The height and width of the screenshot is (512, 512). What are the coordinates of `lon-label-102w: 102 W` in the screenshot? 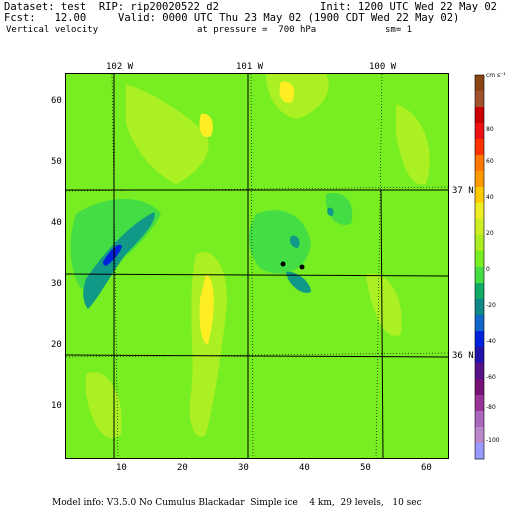 It's located at (120, 67).